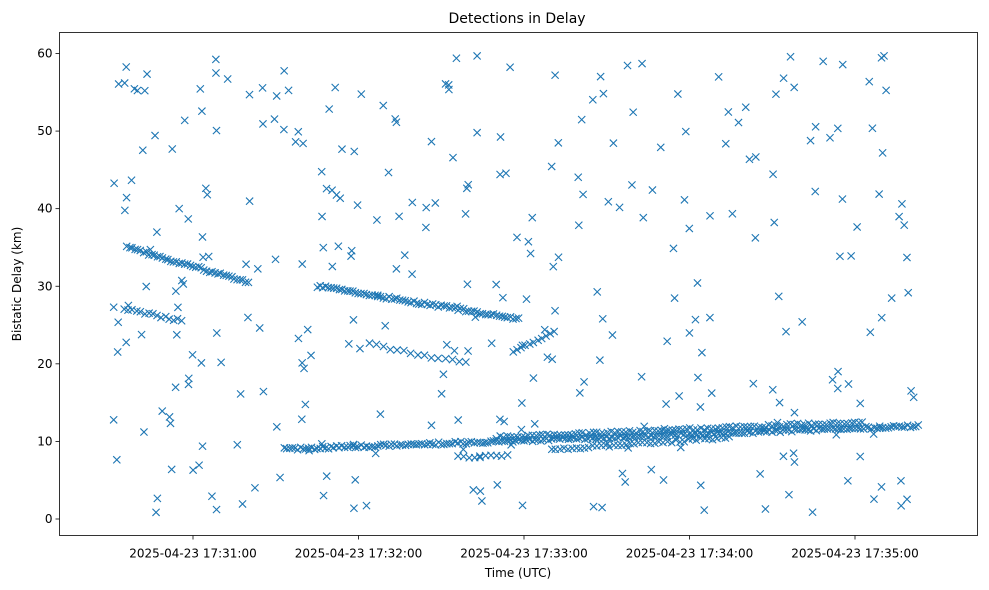  Describe the element at coordinates (44, 131) in the screenshot. I see `y-tick-label: 50` at that location.